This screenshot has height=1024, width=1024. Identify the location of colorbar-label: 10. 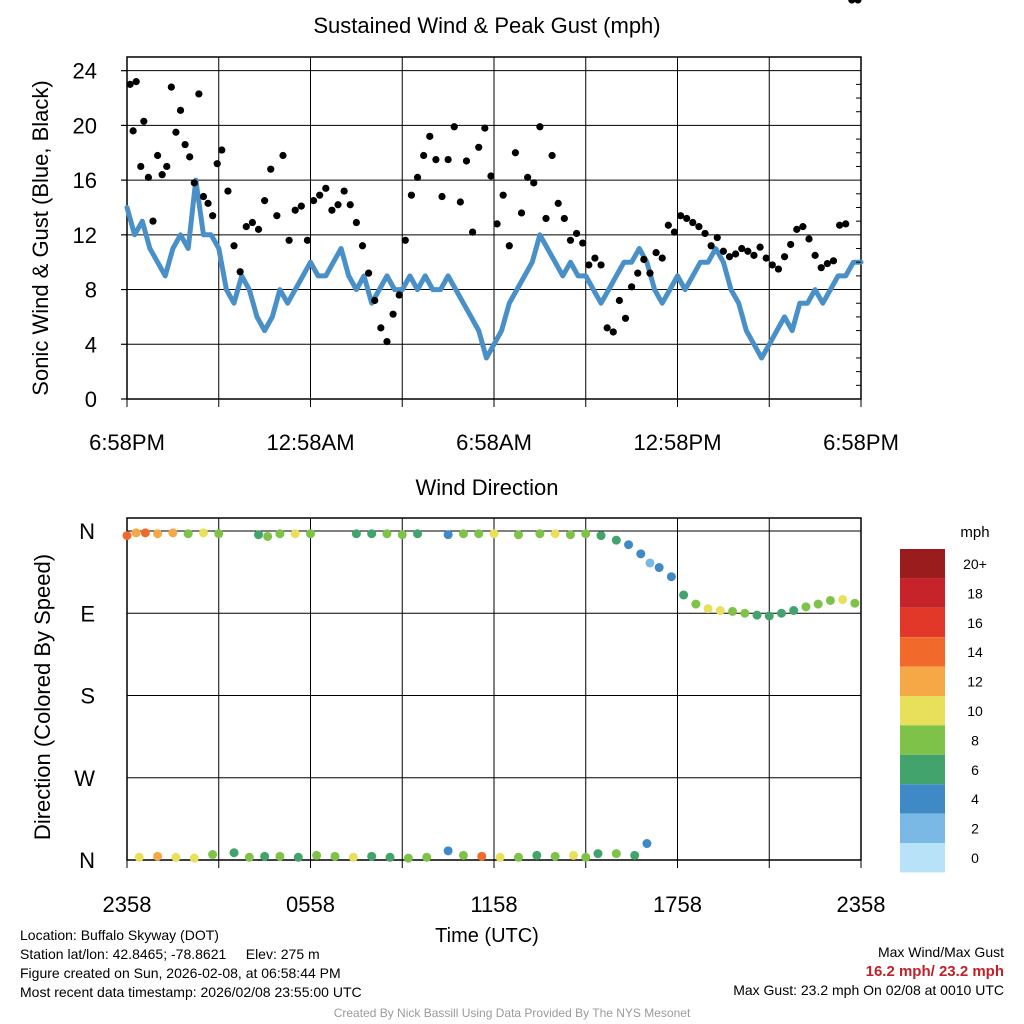
(975, 711).